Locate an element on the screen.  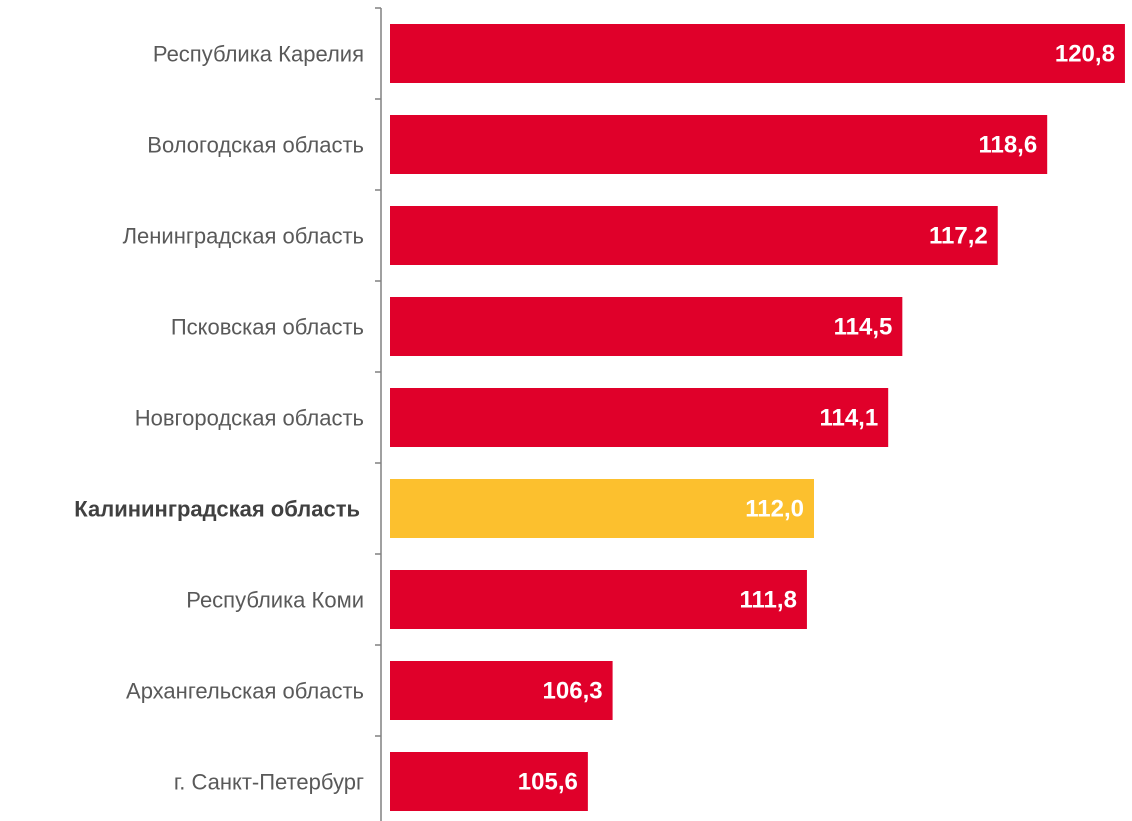
data-label: 105,6 is located at coordinates (548, 782).